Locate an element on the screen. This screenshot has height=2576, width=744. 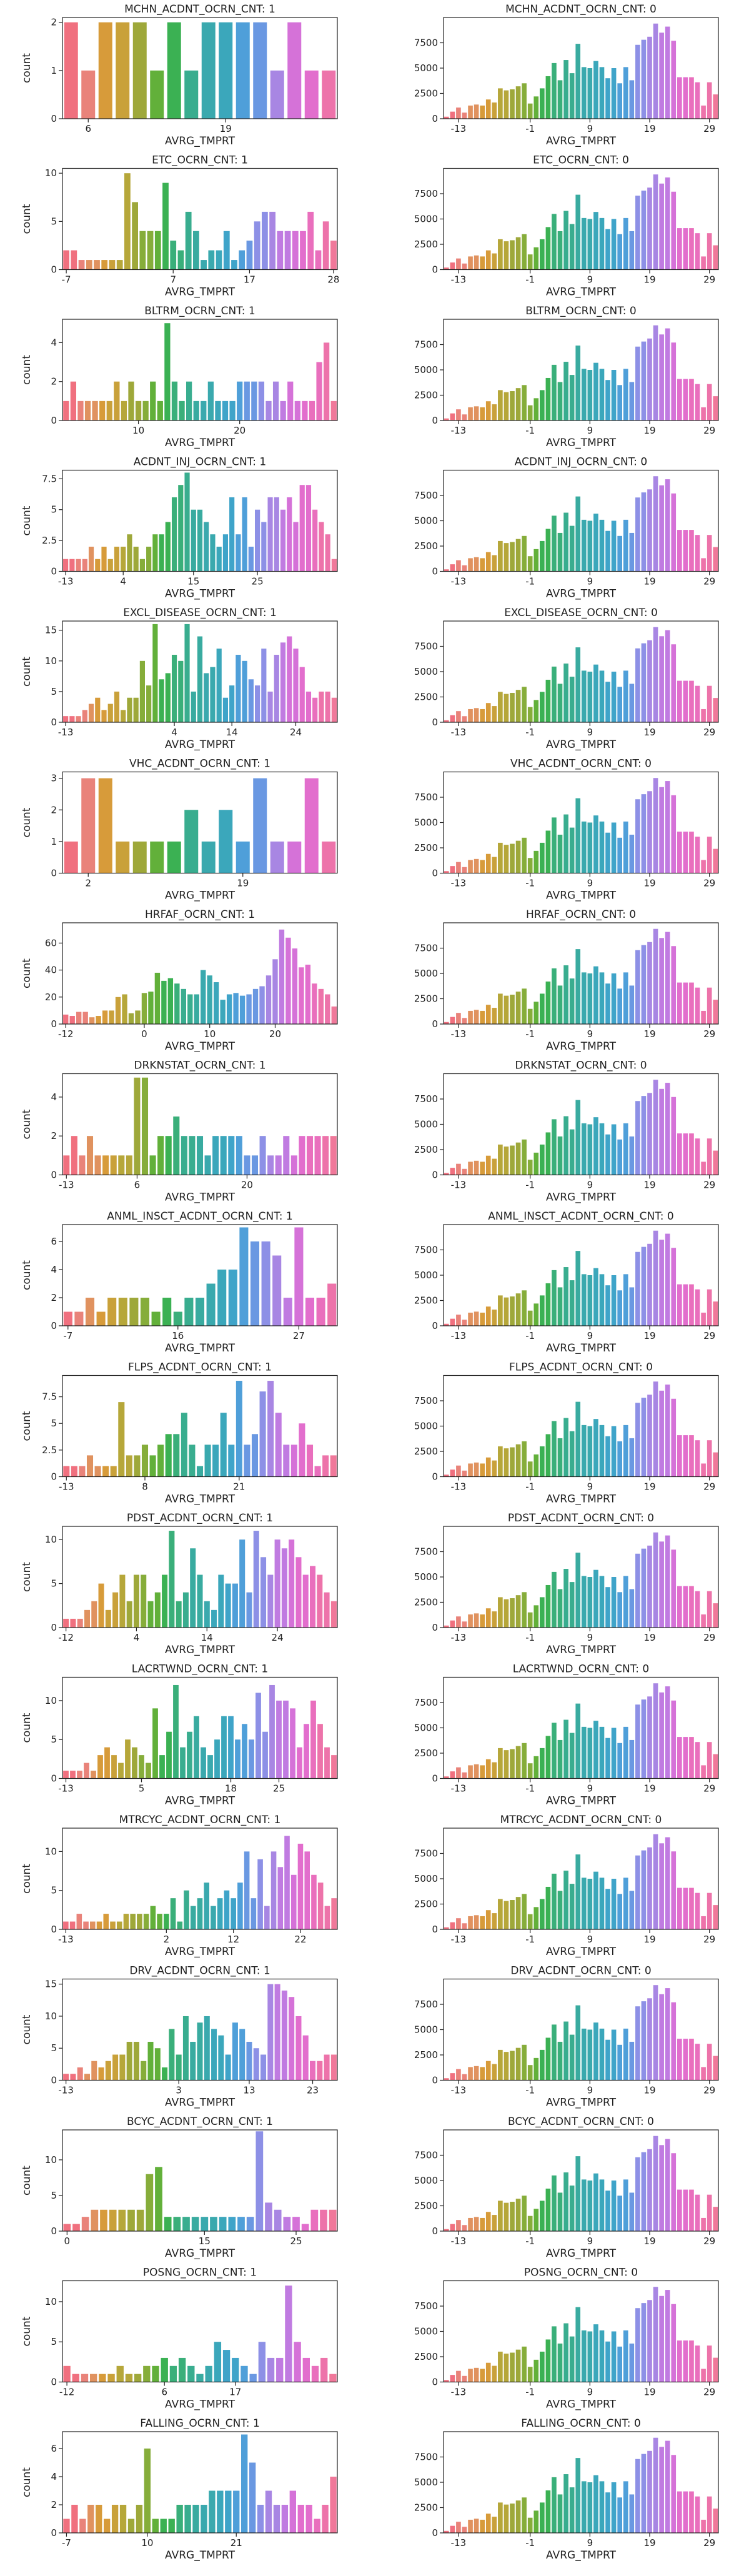
y-tick-label: 6 is located at coordinates (54, 1242).